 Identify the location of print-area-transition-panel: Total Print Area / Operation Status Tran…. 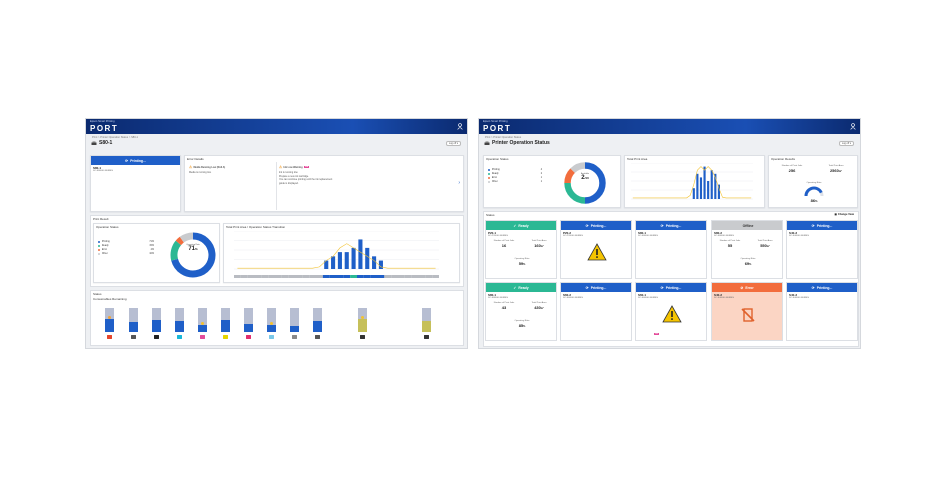
(341, 253).